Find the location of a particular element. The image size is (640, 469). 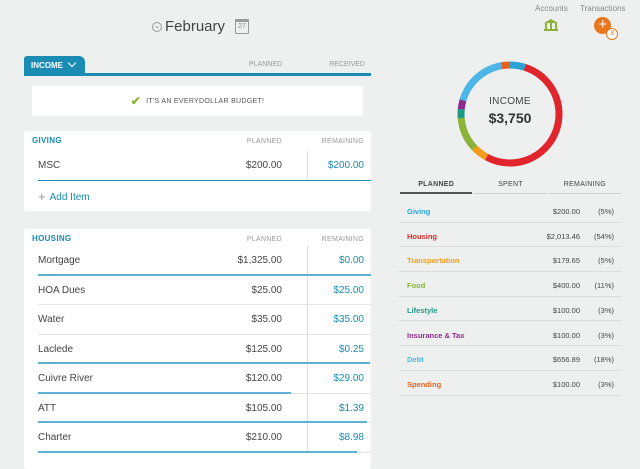

income-divider is located at coordinates (197, 74).